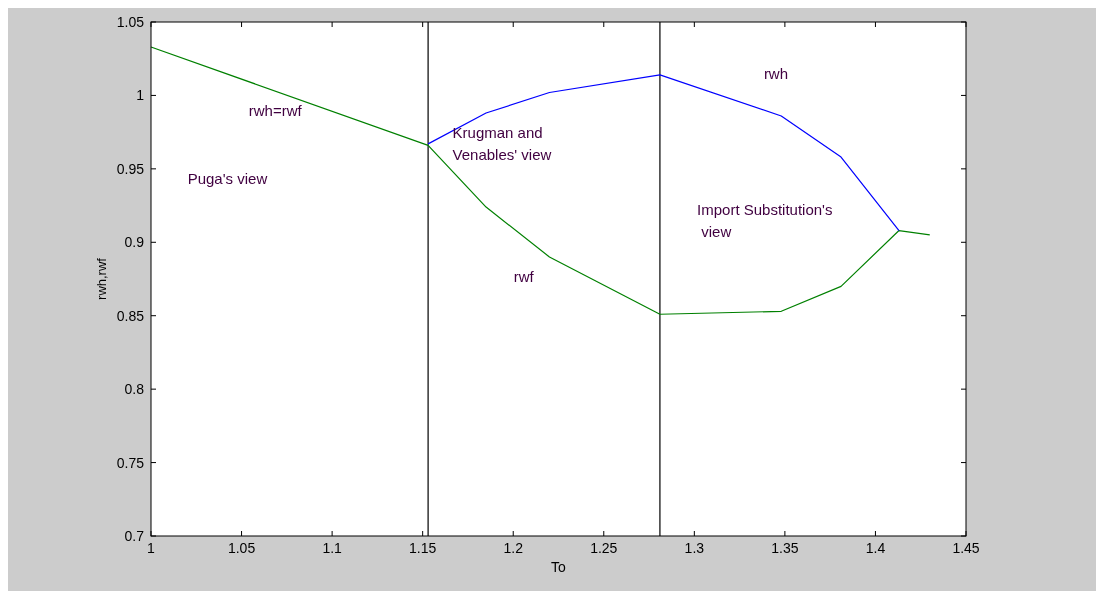  What do you see at coordinates (130, 168) in the screenshot?
I see `y-tick-label: 0.95` at bounding box center [130, 168].